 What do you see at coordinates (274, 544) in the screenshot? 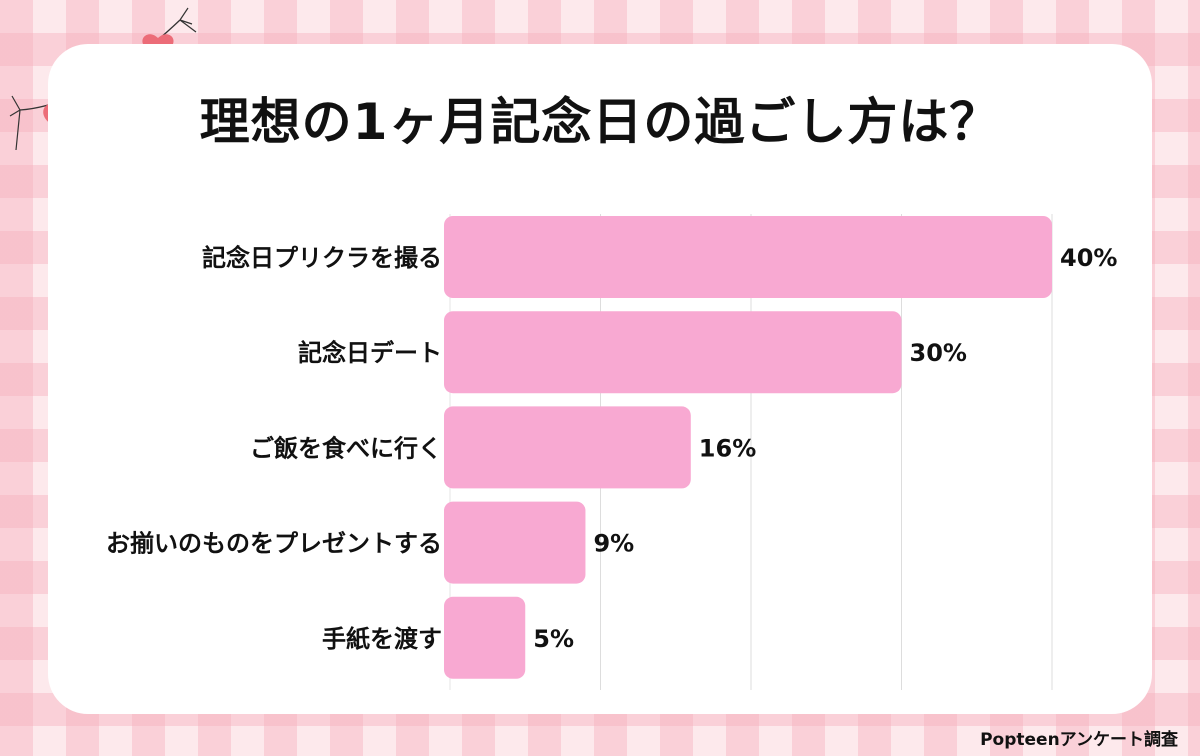
I see `category-label-3: お揃いのものをプレゼントする` at bounding box center [274, 544].